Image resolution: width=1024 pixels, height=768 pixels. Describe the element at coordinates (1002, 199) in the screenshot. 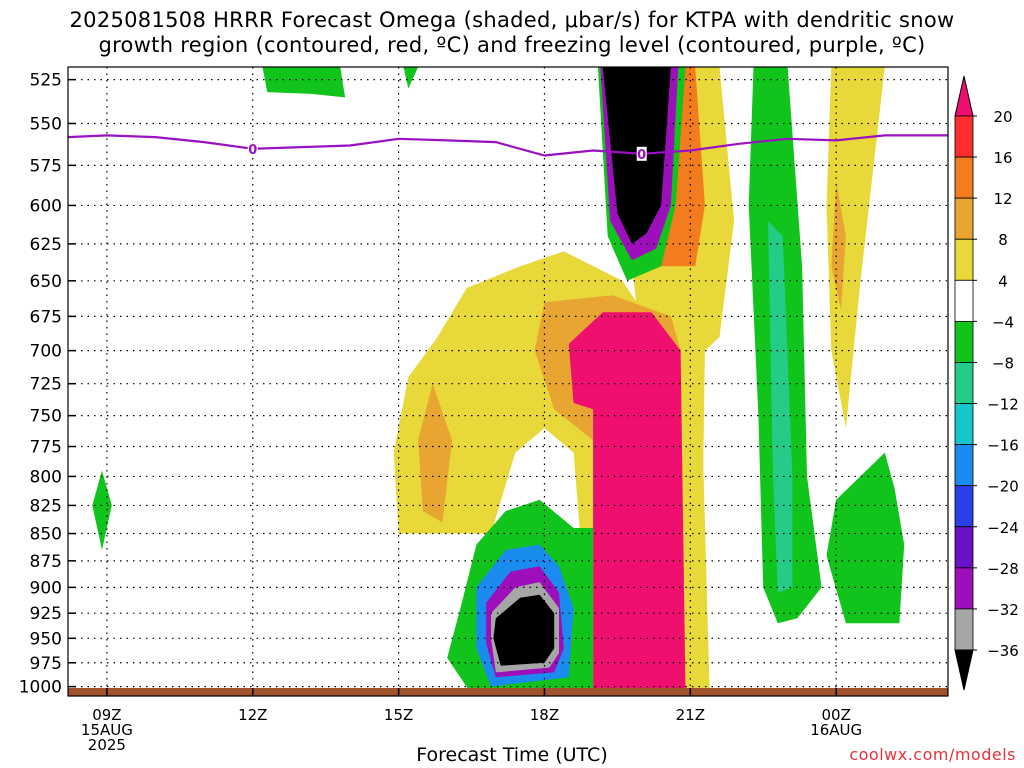

I see `colorbar-label-2: 12` at that location.